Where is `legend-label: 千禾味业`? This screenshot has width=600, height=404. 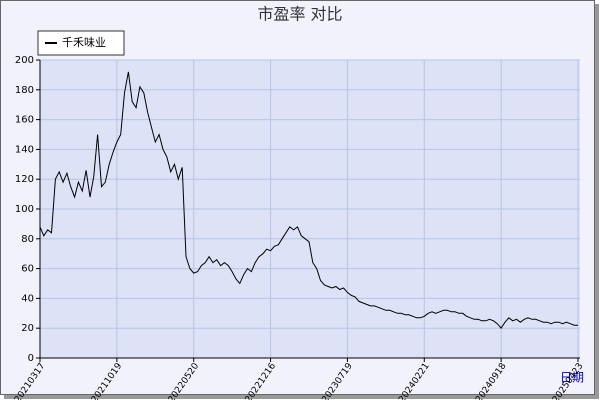 legend-label: 千禾味业 is located at coordinates (84, 42).